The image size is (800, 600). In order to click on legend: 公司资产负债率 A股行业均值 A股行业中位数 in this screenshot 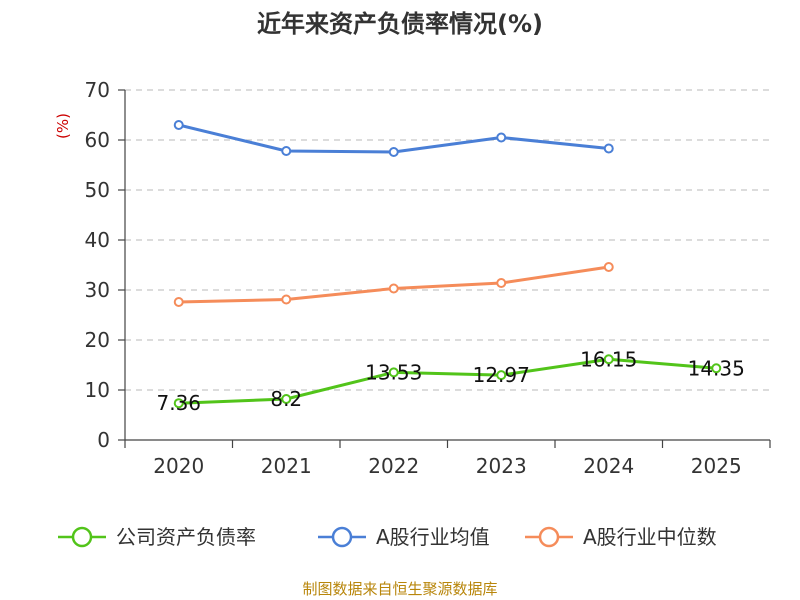, I will do `click(387, 537)`.